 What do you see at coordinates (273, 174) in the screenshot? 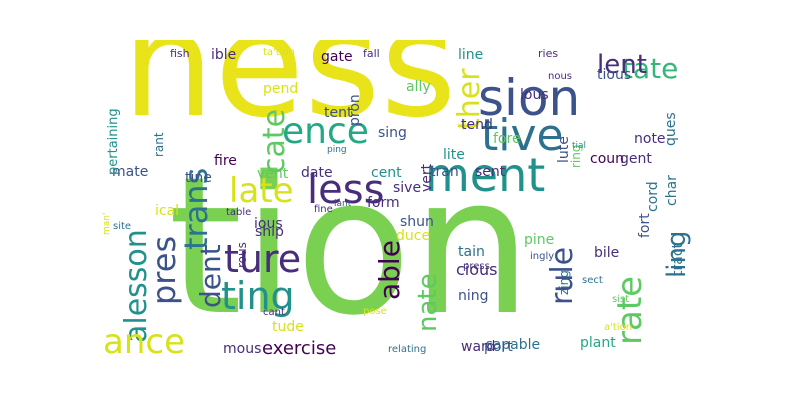
I see `word-69: vent` at bounding box center [273, 174].